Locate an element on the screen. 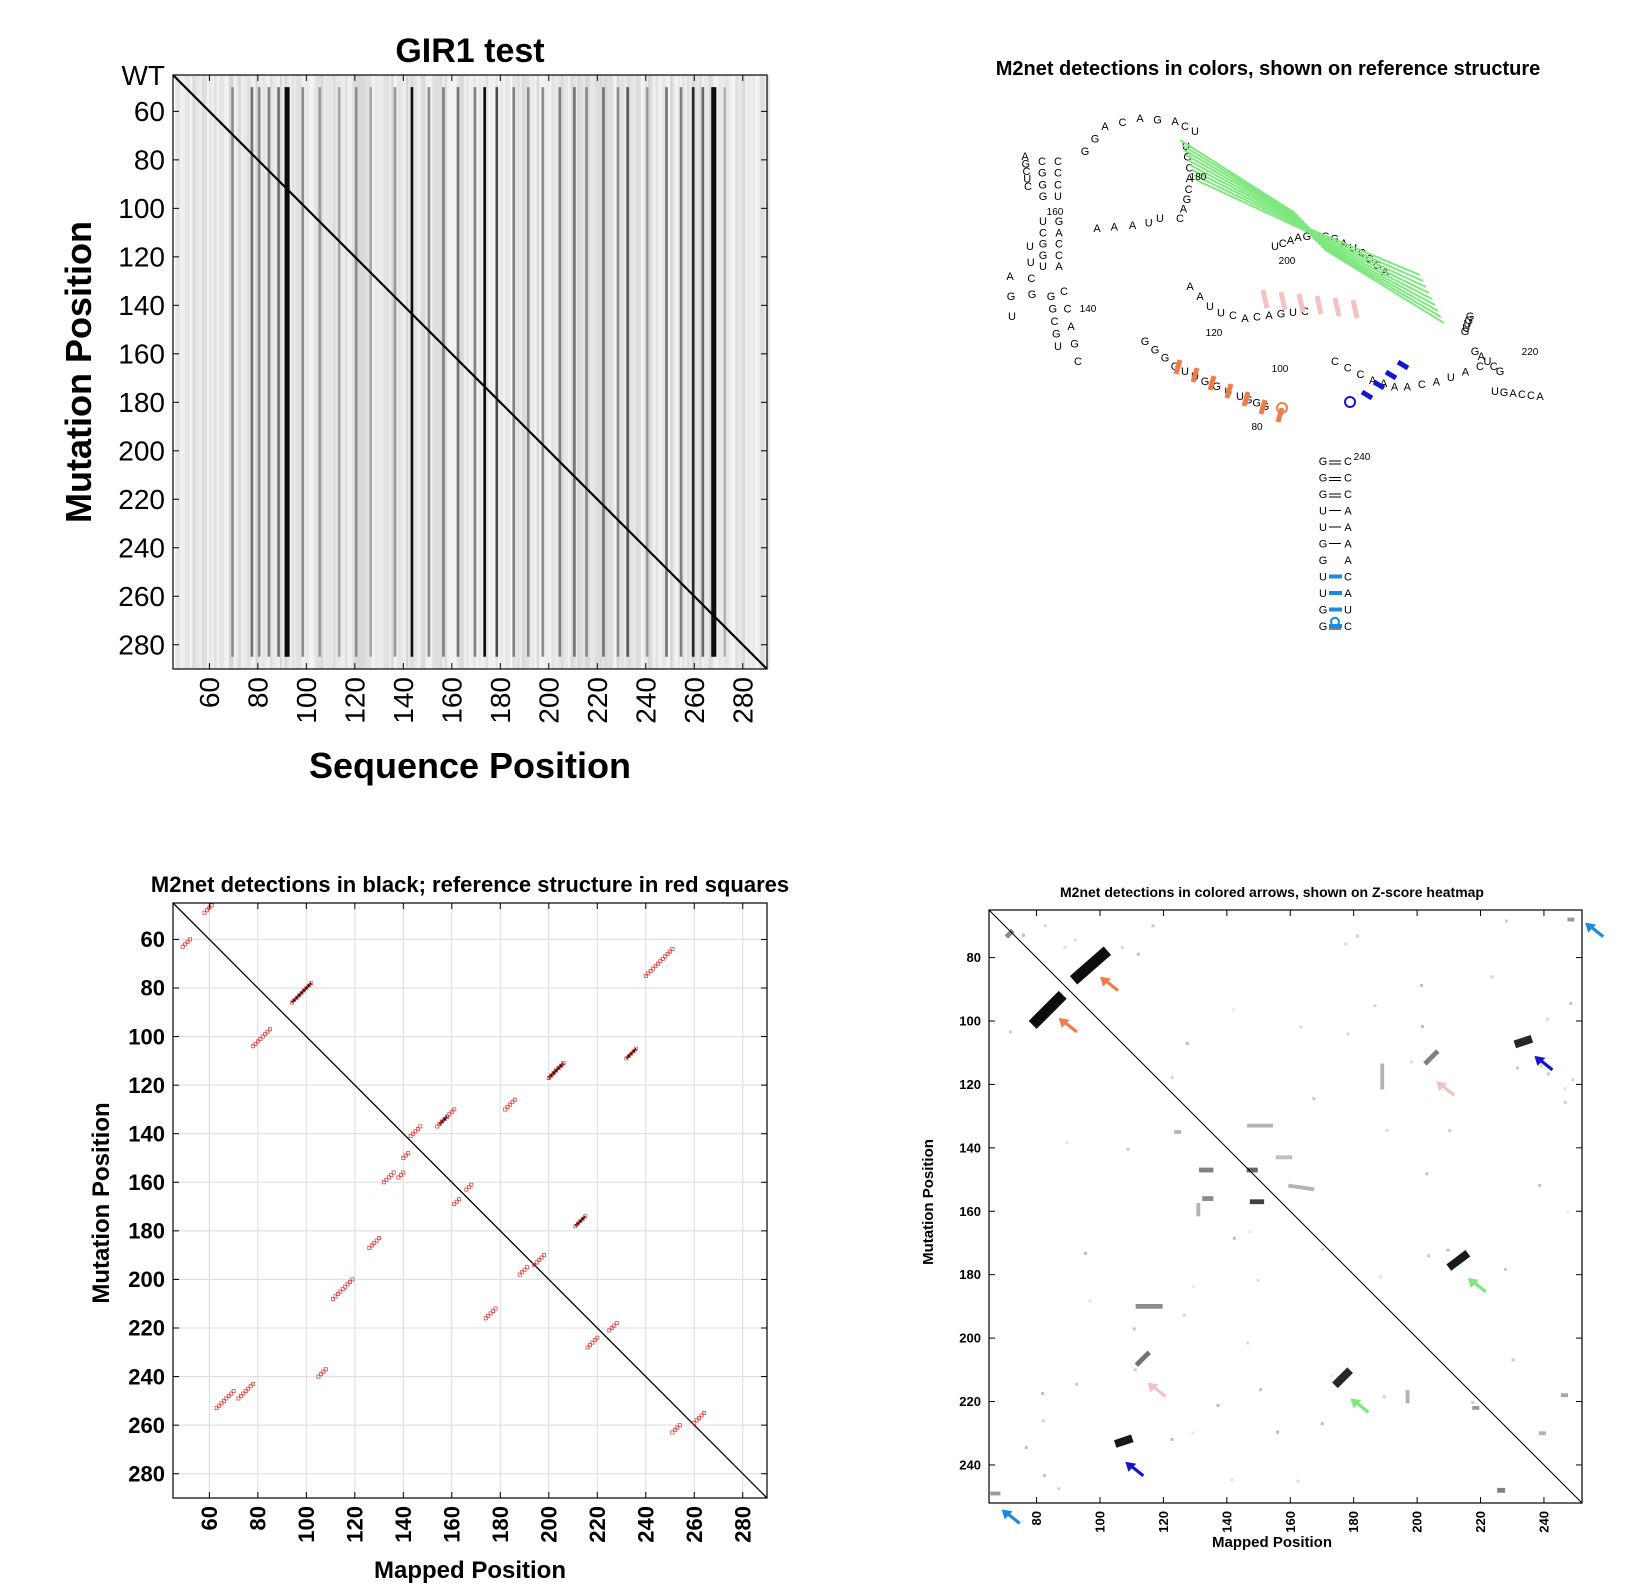 The width and height of the screenshot is (1642, 1588). y-tick-label: 80 is located at coordinates (149, 160).